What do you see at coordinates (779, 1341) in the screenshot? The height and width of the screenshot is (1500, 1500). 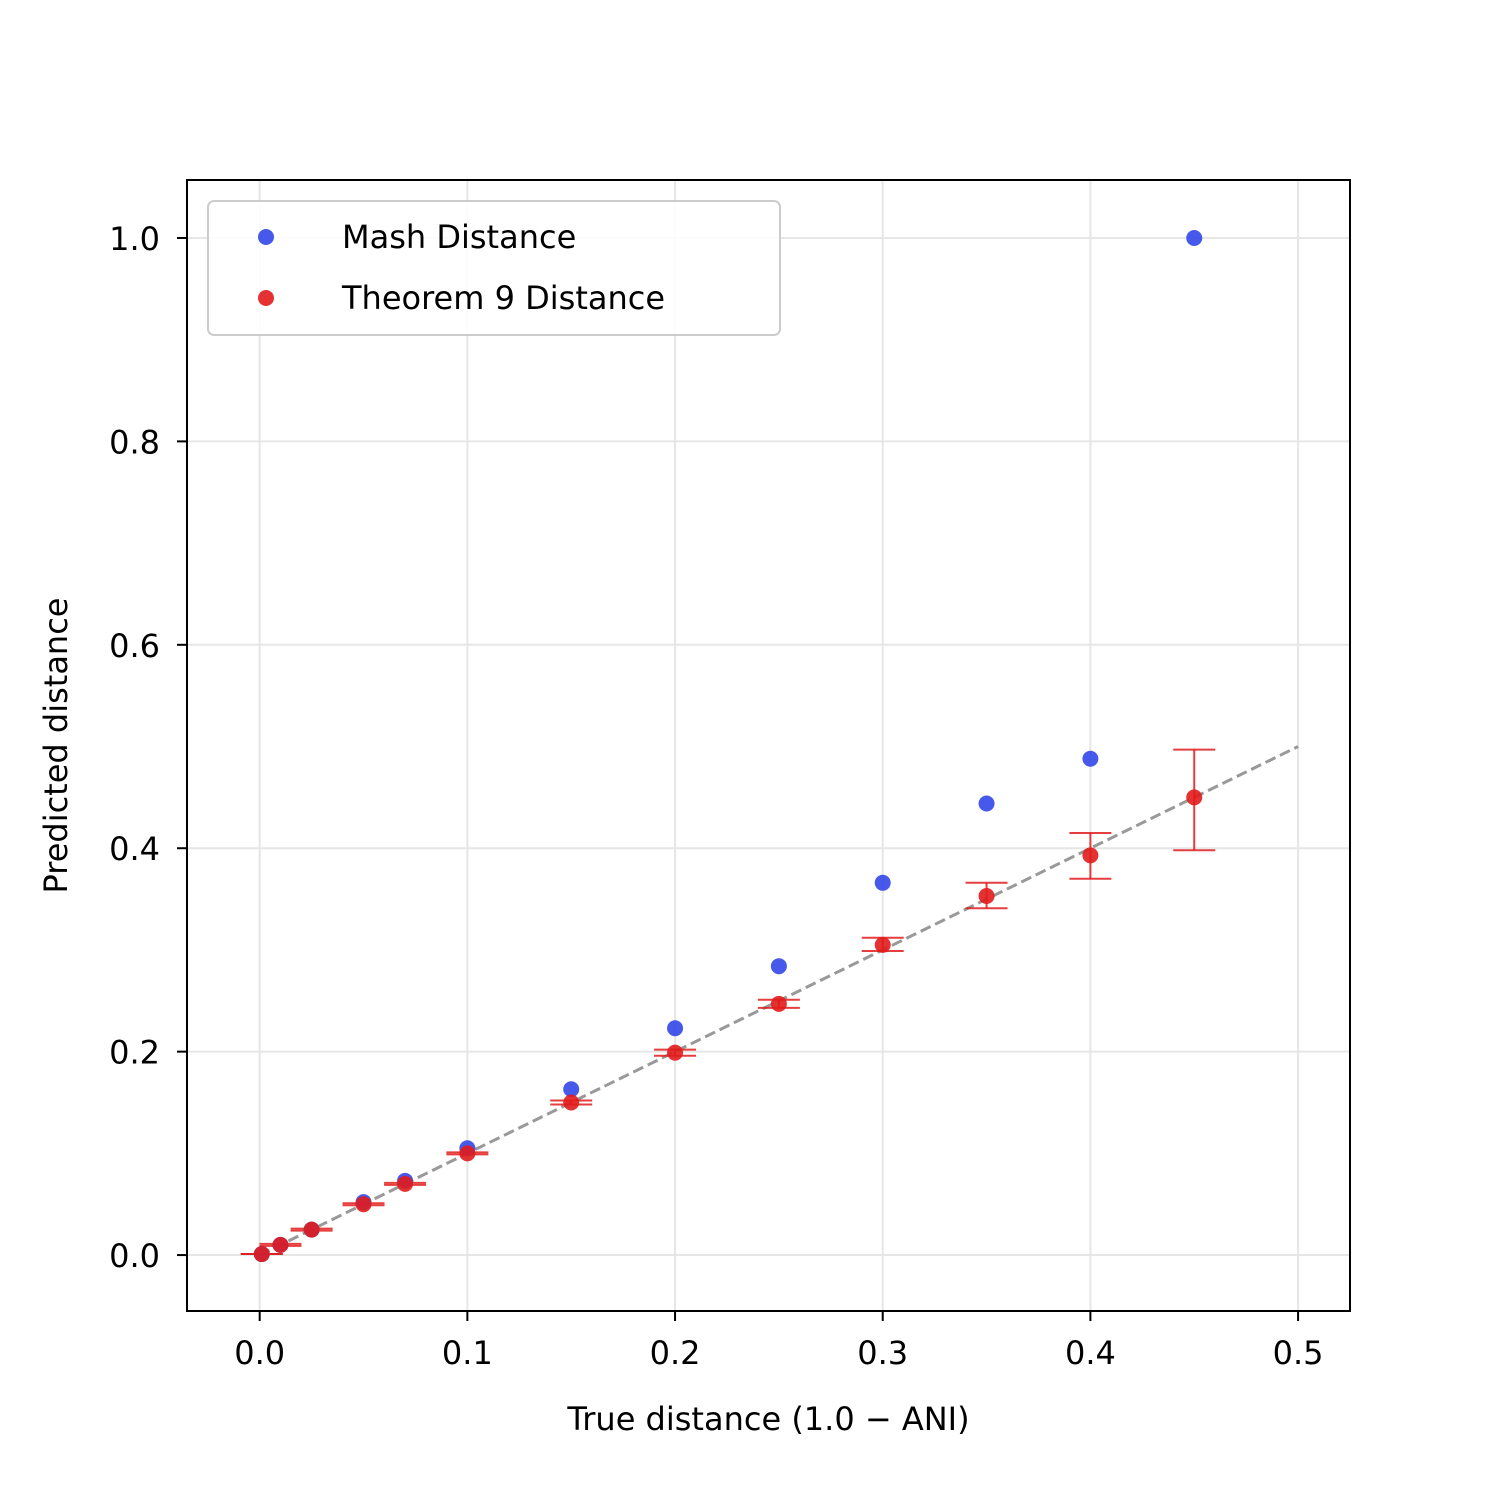 I see `x-axis-ticks: 0.0 0.1 0.2 0.3 0.4 0.5` at bounding box center [779, 1341].